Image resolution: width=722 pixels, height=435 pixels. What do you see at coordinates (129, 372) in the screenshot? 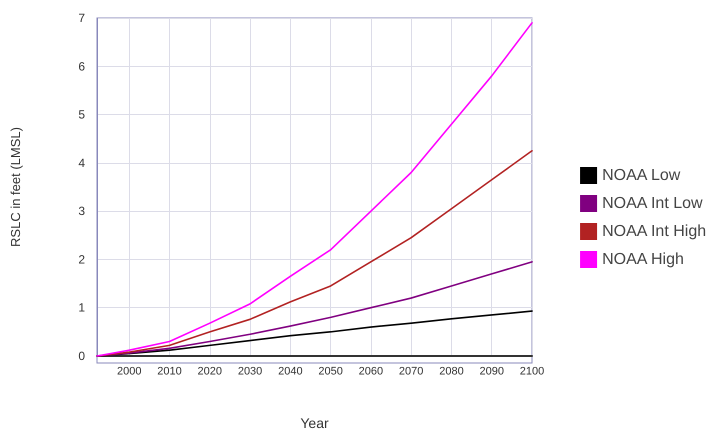
I see `x-tick-label: 2000` at bounding box center [129, 372].